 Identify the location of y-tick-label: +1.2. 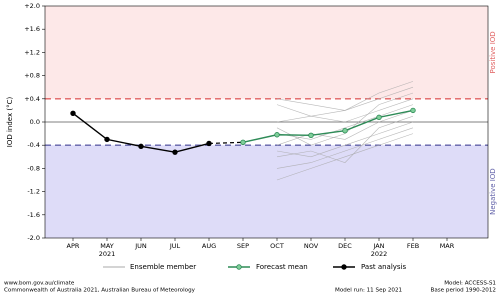
(32, 52).